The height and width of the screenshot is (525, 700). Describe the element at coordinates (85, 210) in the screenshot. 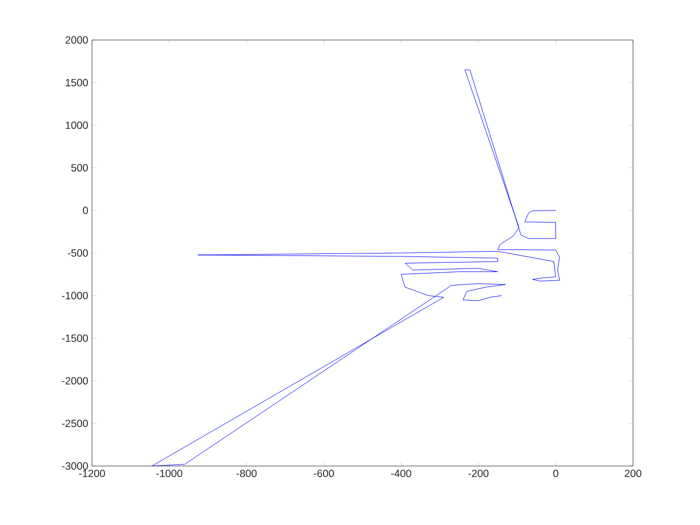

I see `y-tick-label: 0` at that location.